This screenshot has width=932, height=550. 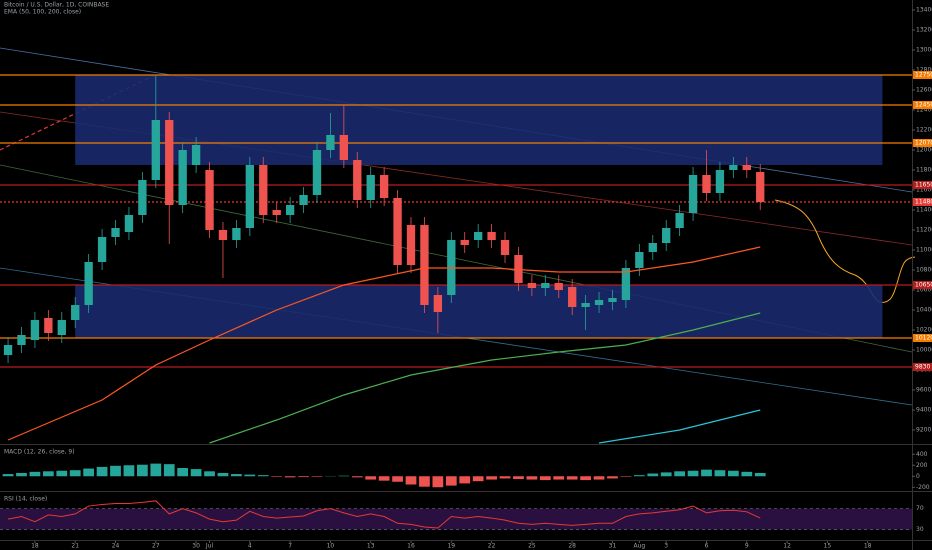 I want to click on x-tick-label: 15, so click(x=828, y=546).